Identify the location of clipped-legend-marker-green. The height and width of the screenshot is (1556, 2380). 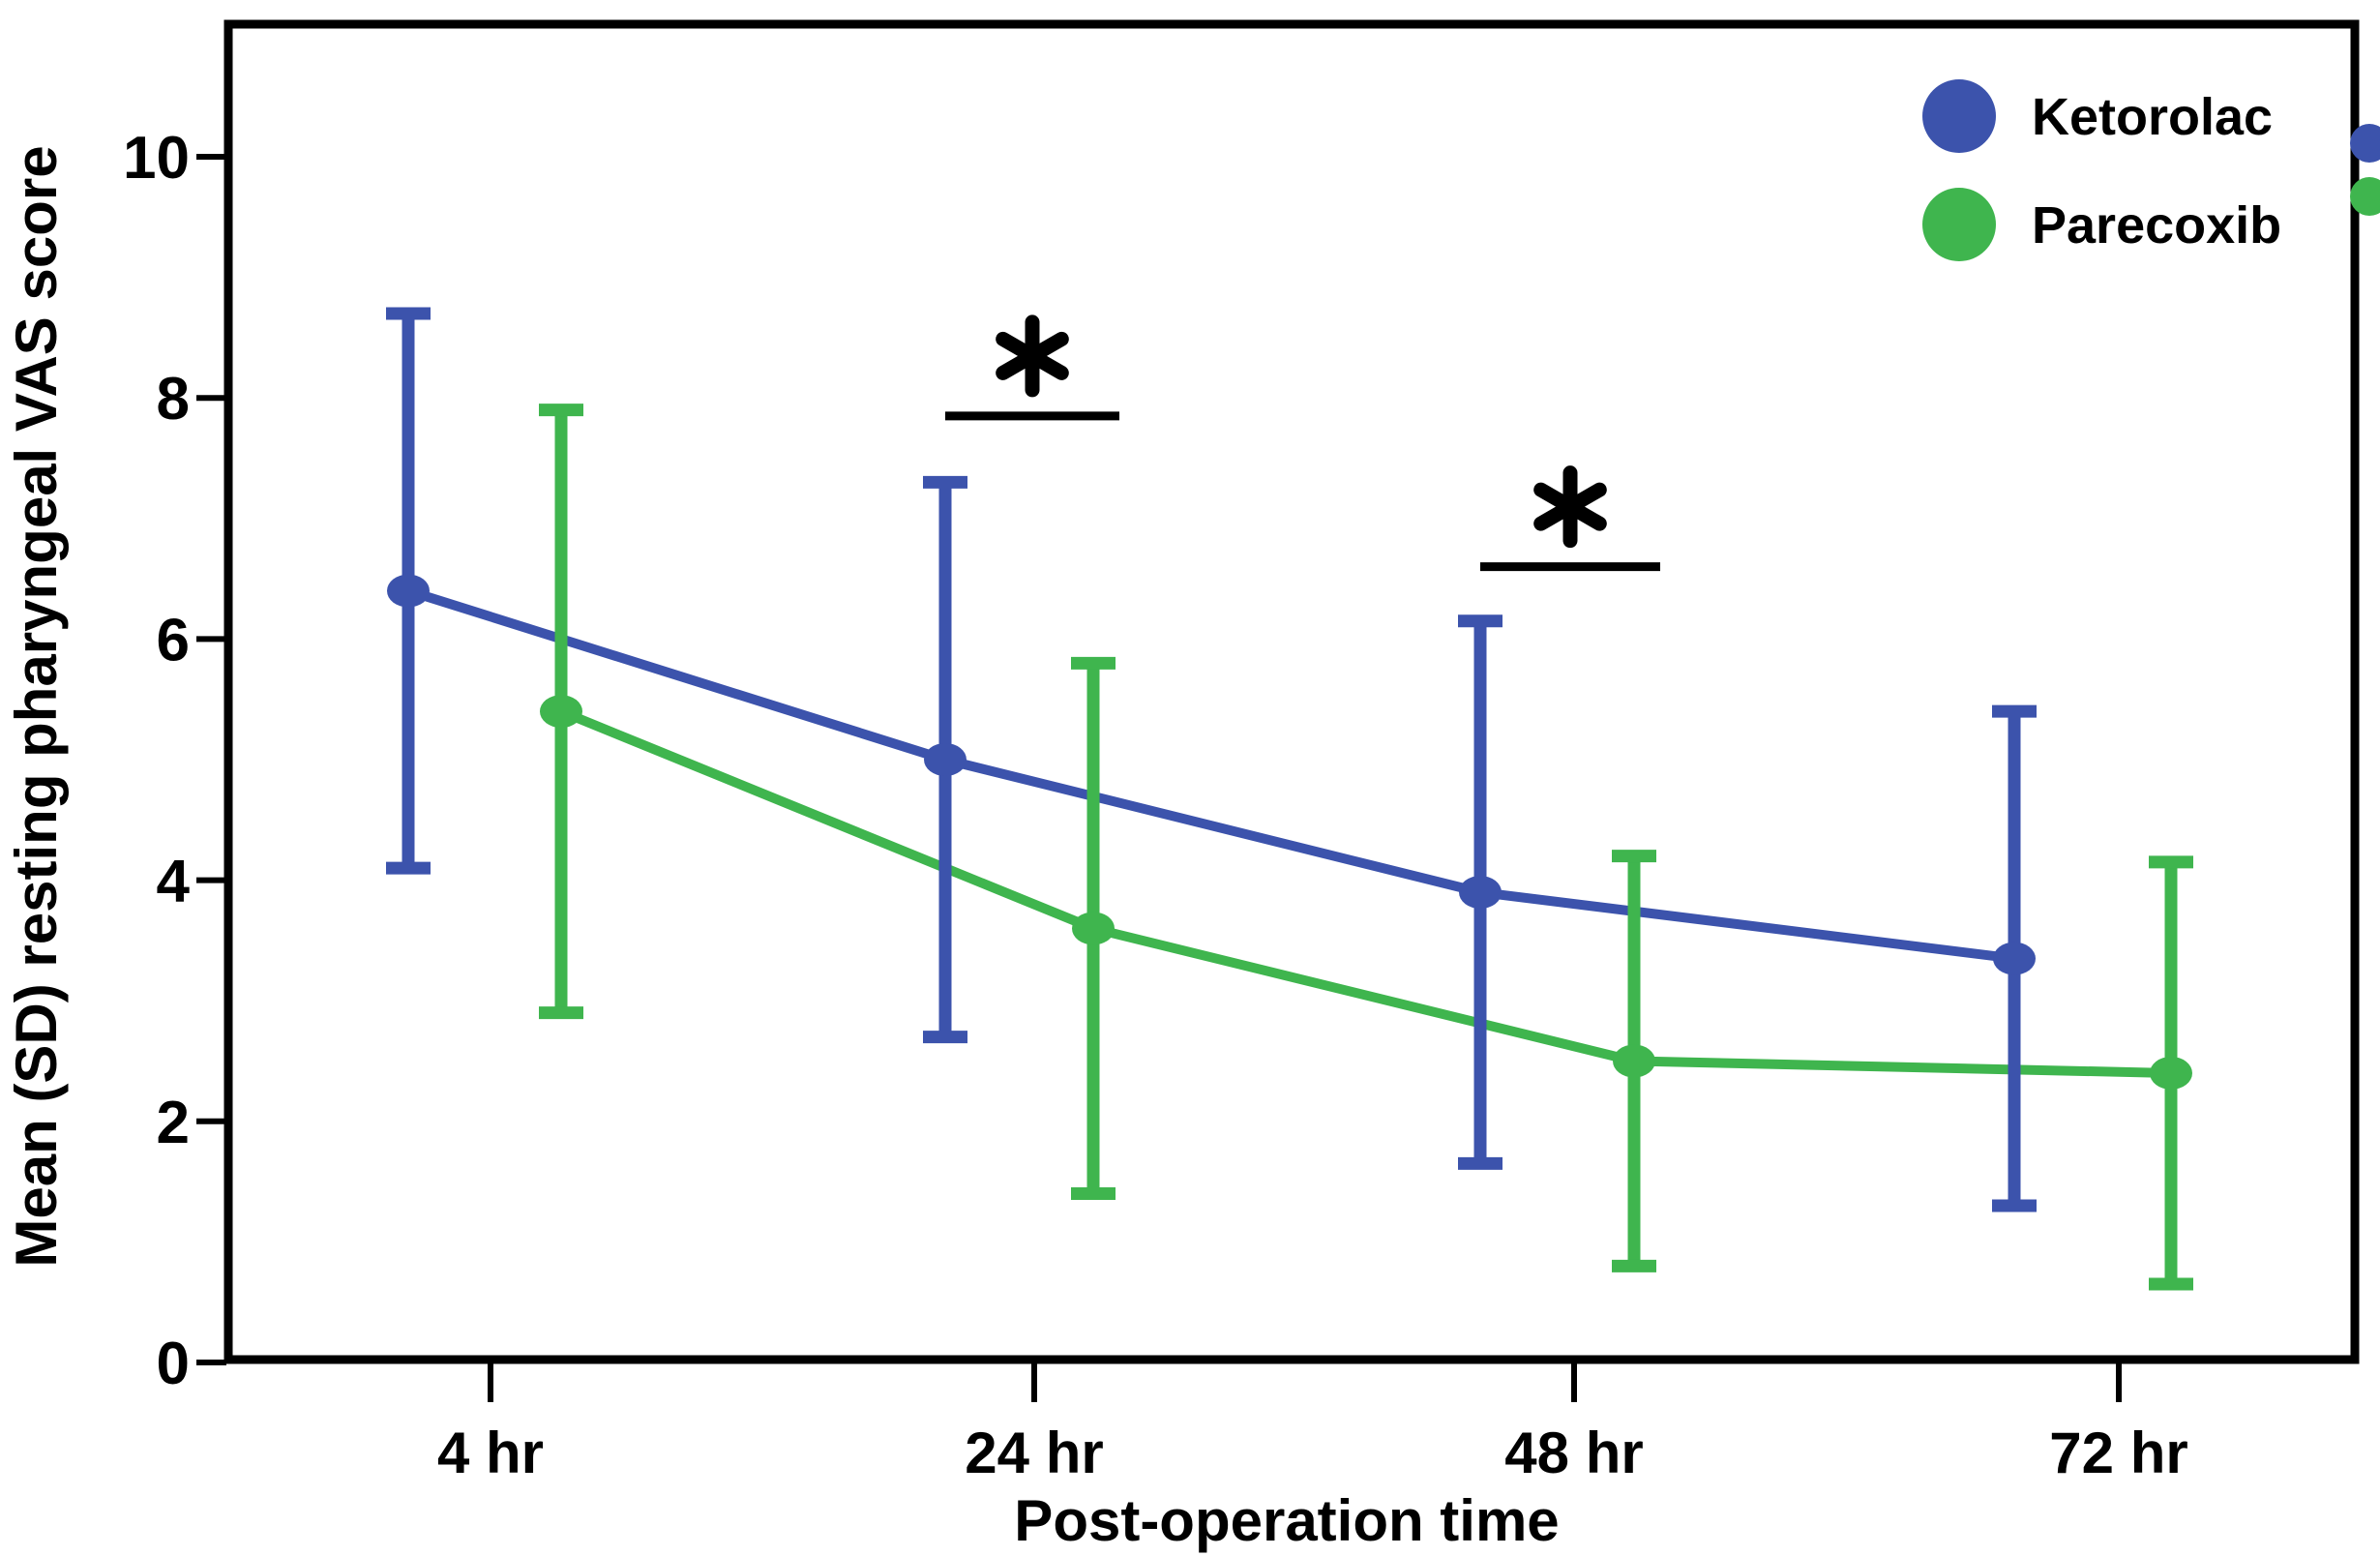
(2365, 196).